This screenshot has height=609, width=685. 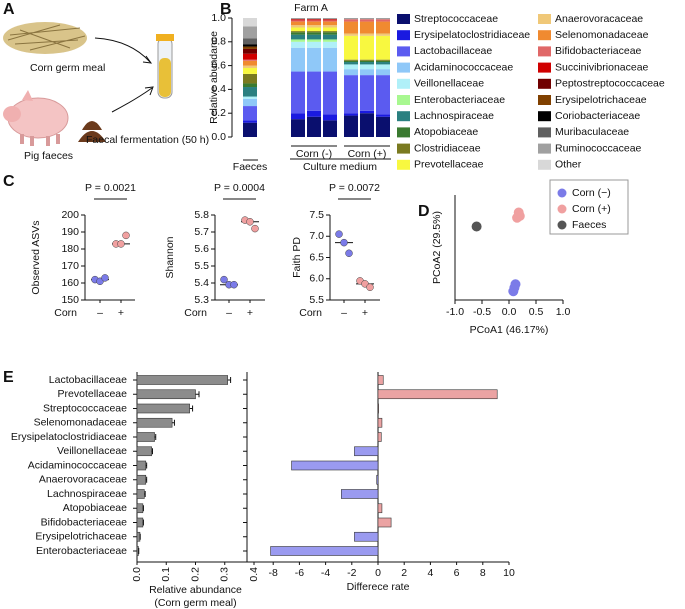 What do you see at coordinates (592, 132) in the screenshot?
I see `legend-label: Muribaculaceae` at bounding box center [592, 132].